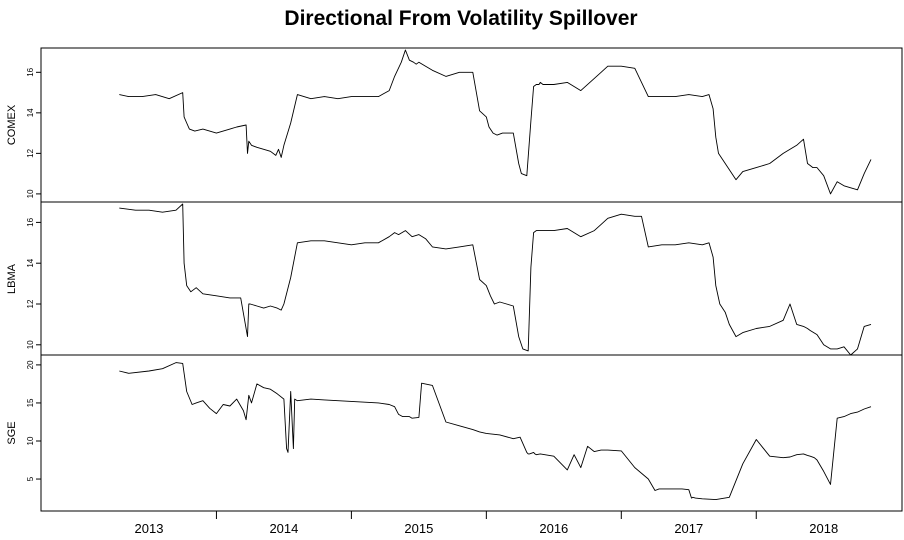  I want to click on panel-sge-ytick-label: 5, so click(30, 478).